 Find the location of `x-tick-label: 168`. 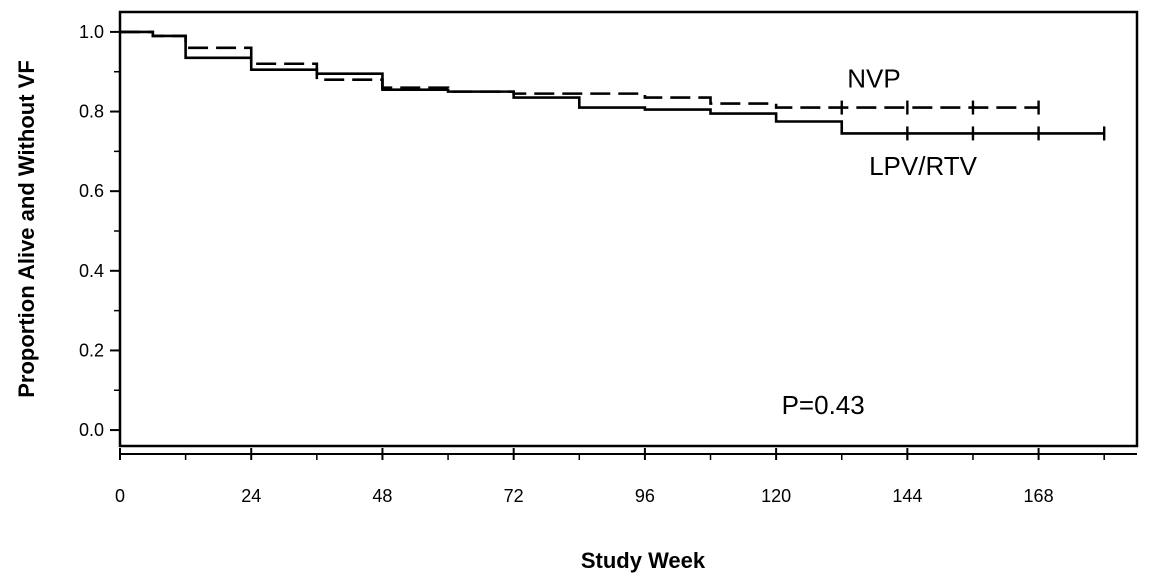

x-tick-label: 168 is located at coordinates (1039, 496).